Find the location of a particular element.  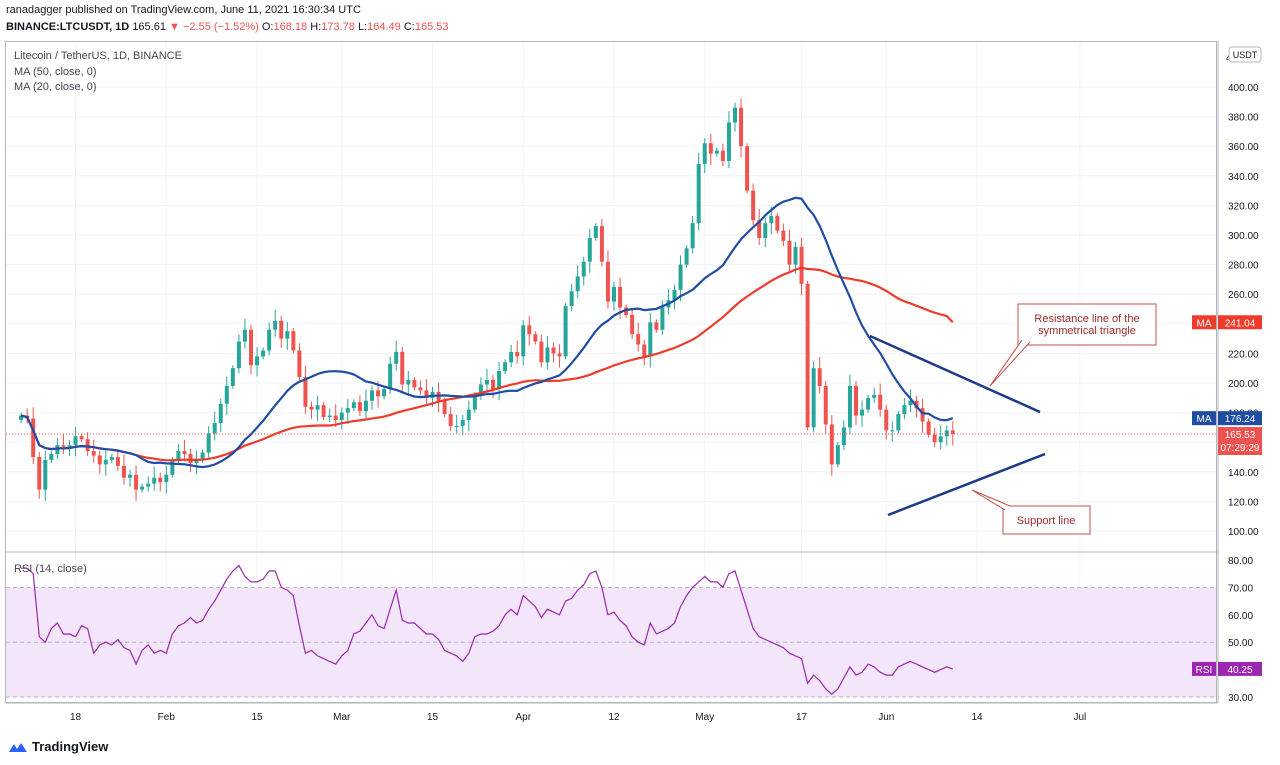

rsi-tick-label: 60.00 is located at coordinates (1240, 616).